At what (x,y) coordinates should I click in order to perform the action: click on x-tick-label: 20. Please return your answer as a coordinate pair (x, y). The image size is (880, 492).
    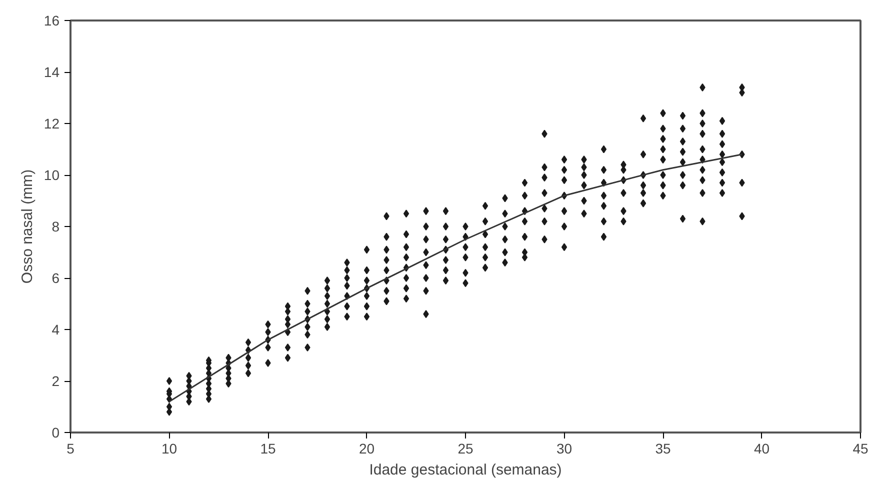
    Looking at the image, I should click on (366, 448).